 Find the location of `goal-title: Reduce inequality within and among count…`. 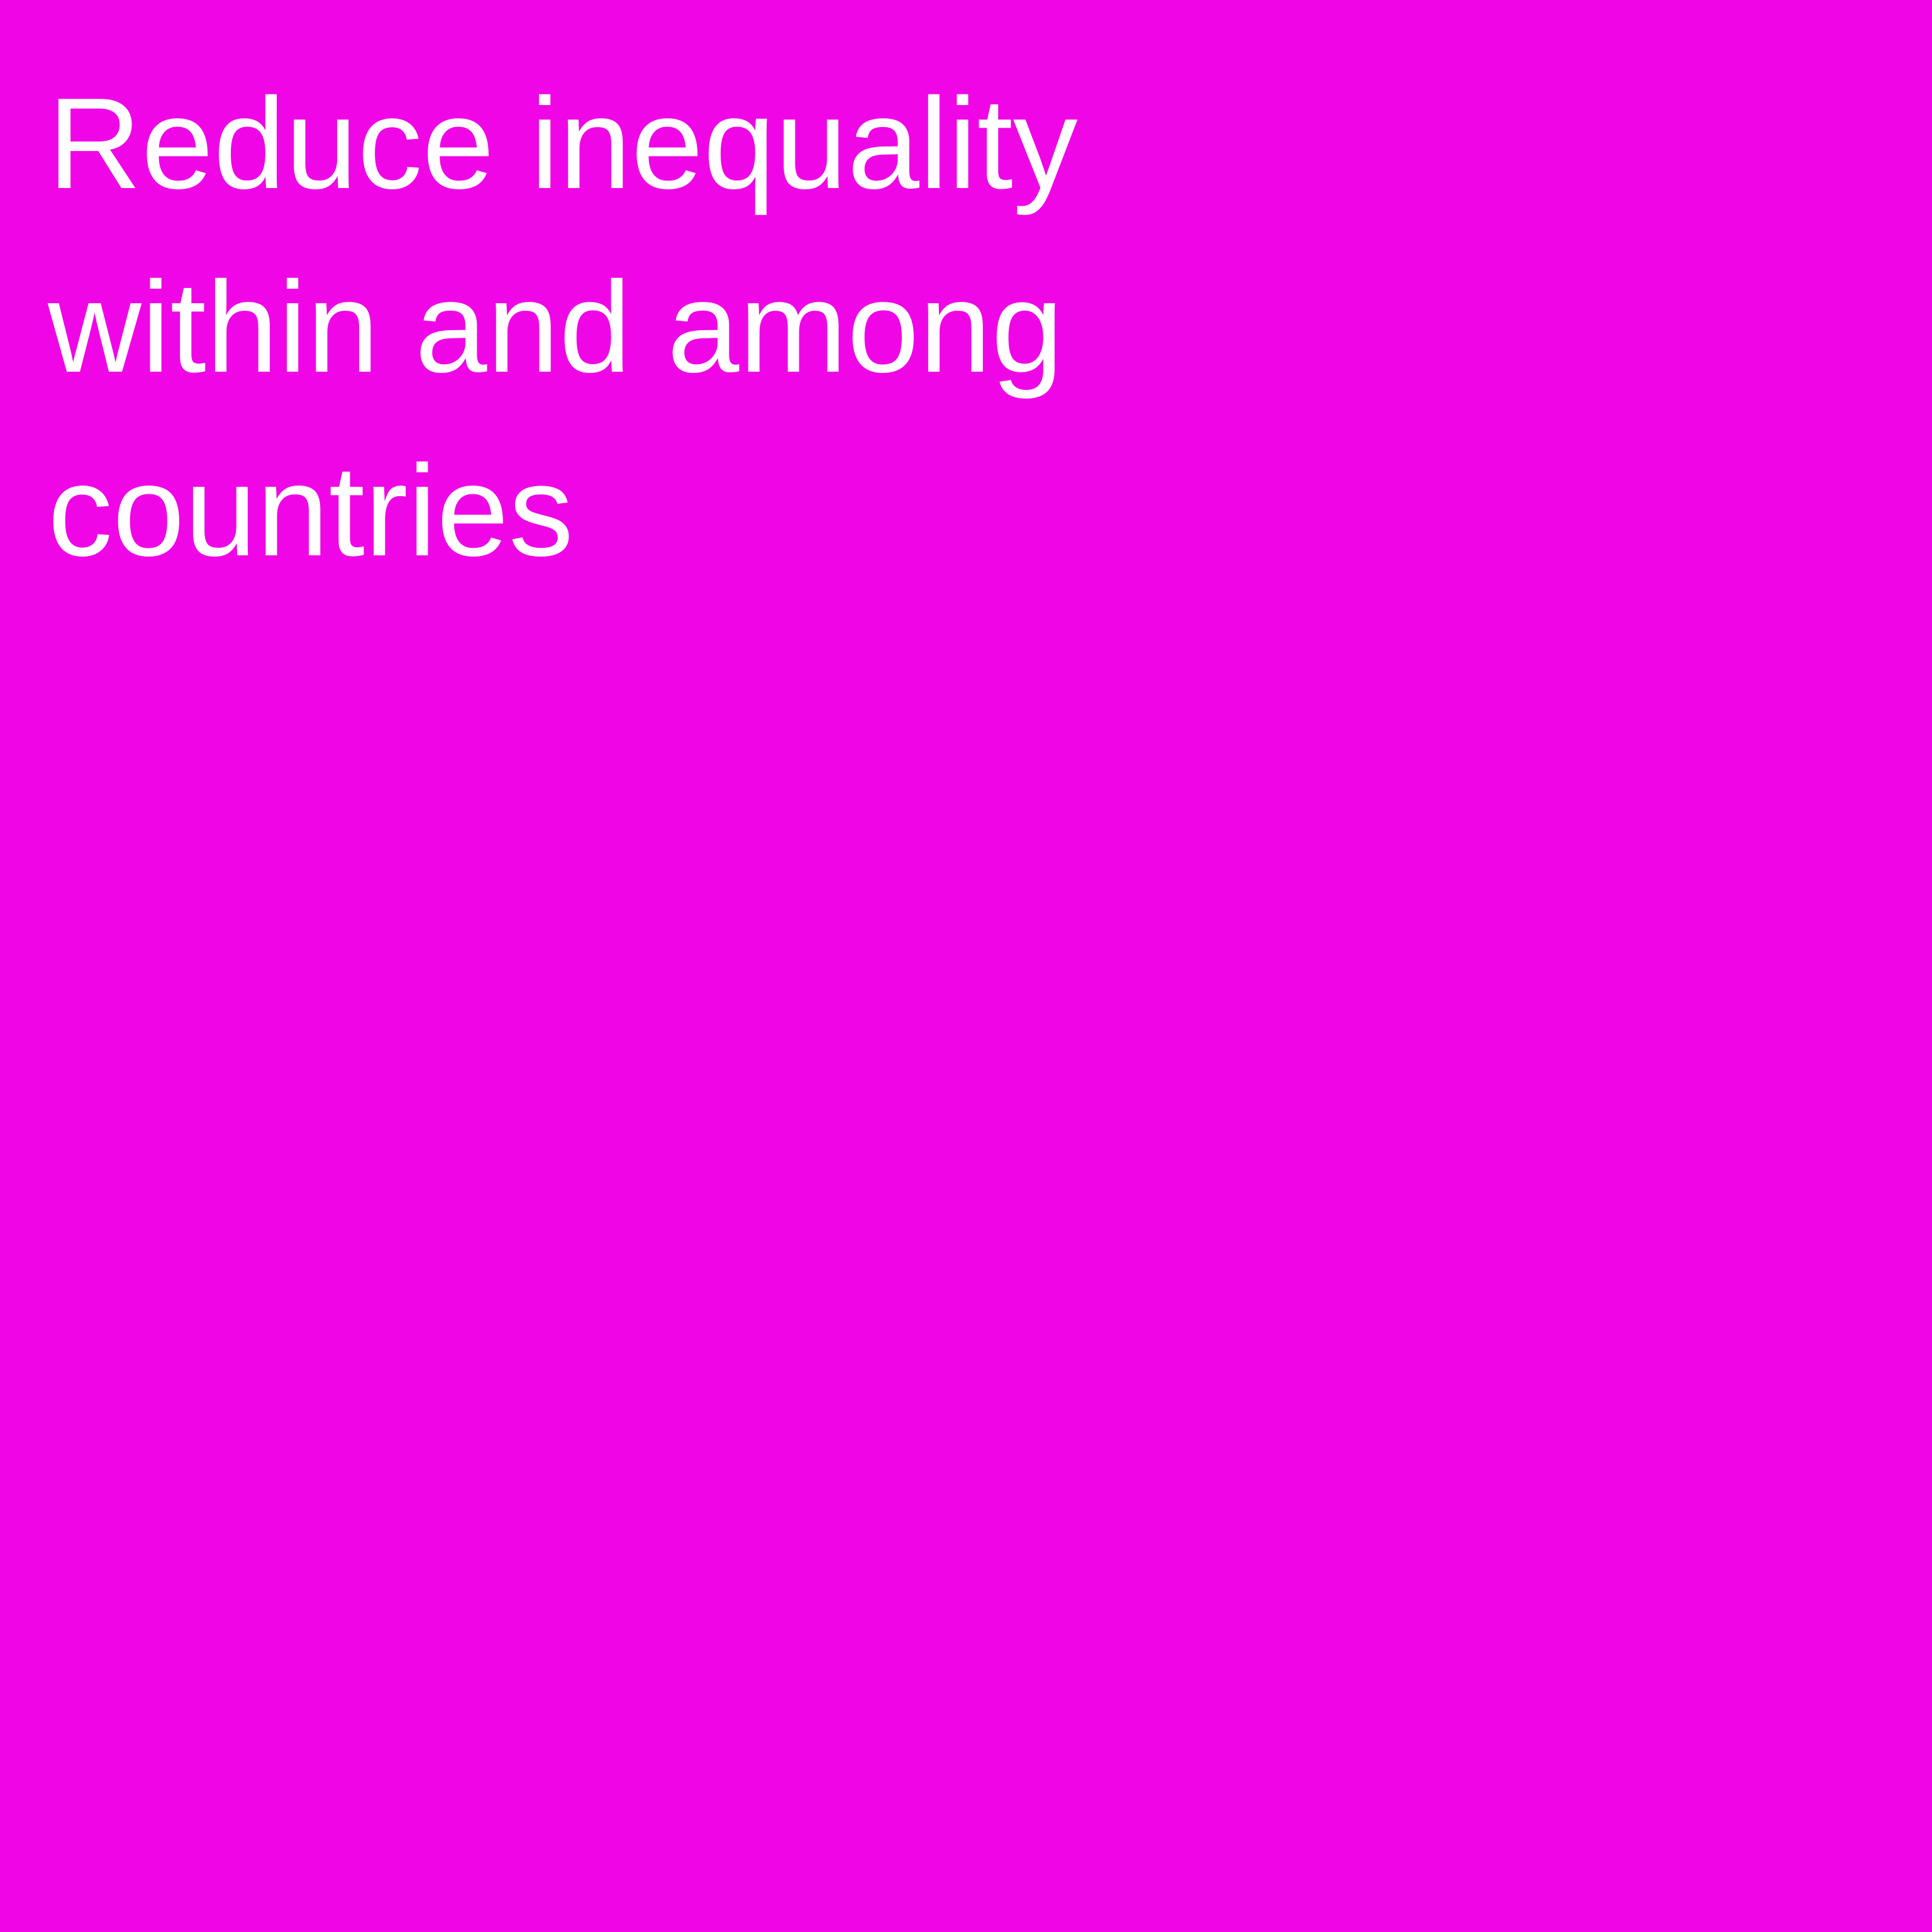

goal-title: Reduce inequality within and among count… is located at coordinates (563, 327).